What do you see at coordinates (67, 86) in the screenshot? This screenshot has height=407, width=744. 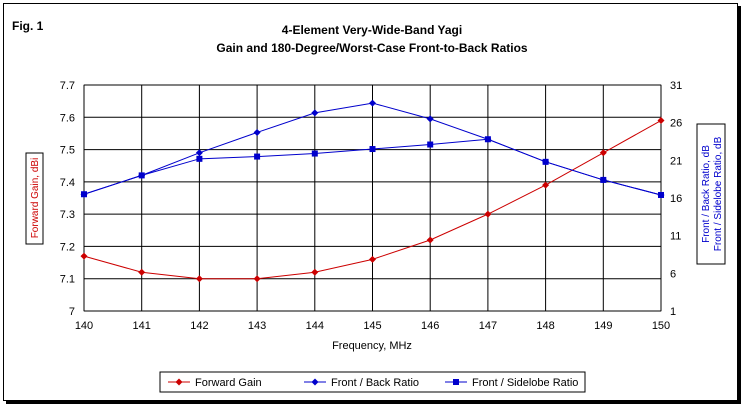 I see `y-left-tick-label: 7.7` at bounding box center [67, 86].